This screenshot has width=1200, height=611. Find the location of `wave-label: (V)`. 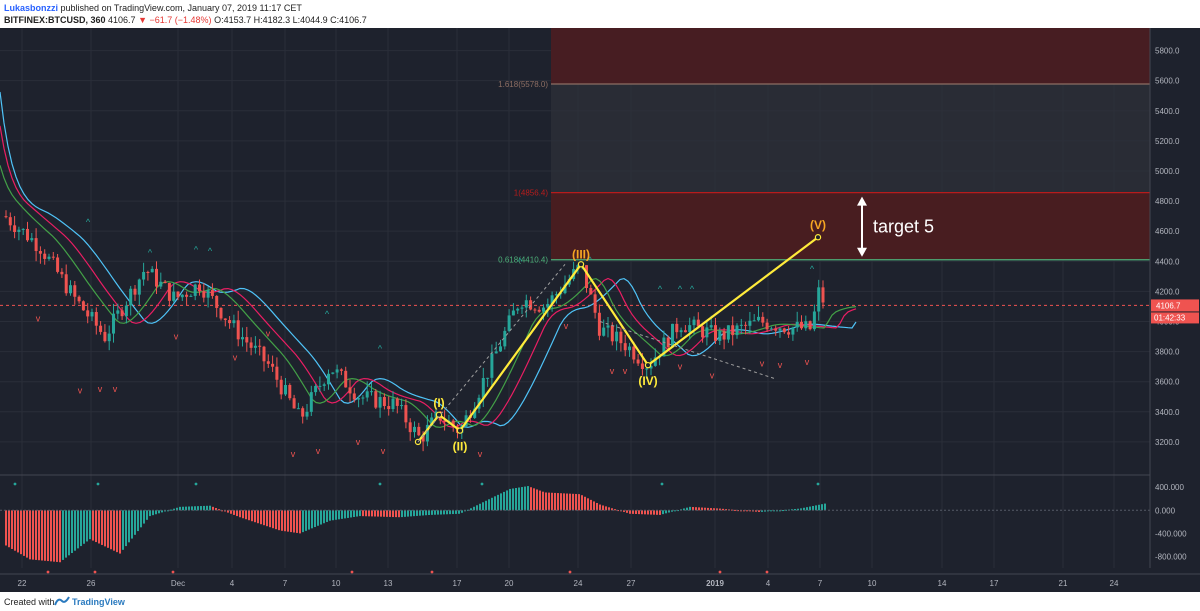

wave-label: (V) is located at coordinates (818, 225).